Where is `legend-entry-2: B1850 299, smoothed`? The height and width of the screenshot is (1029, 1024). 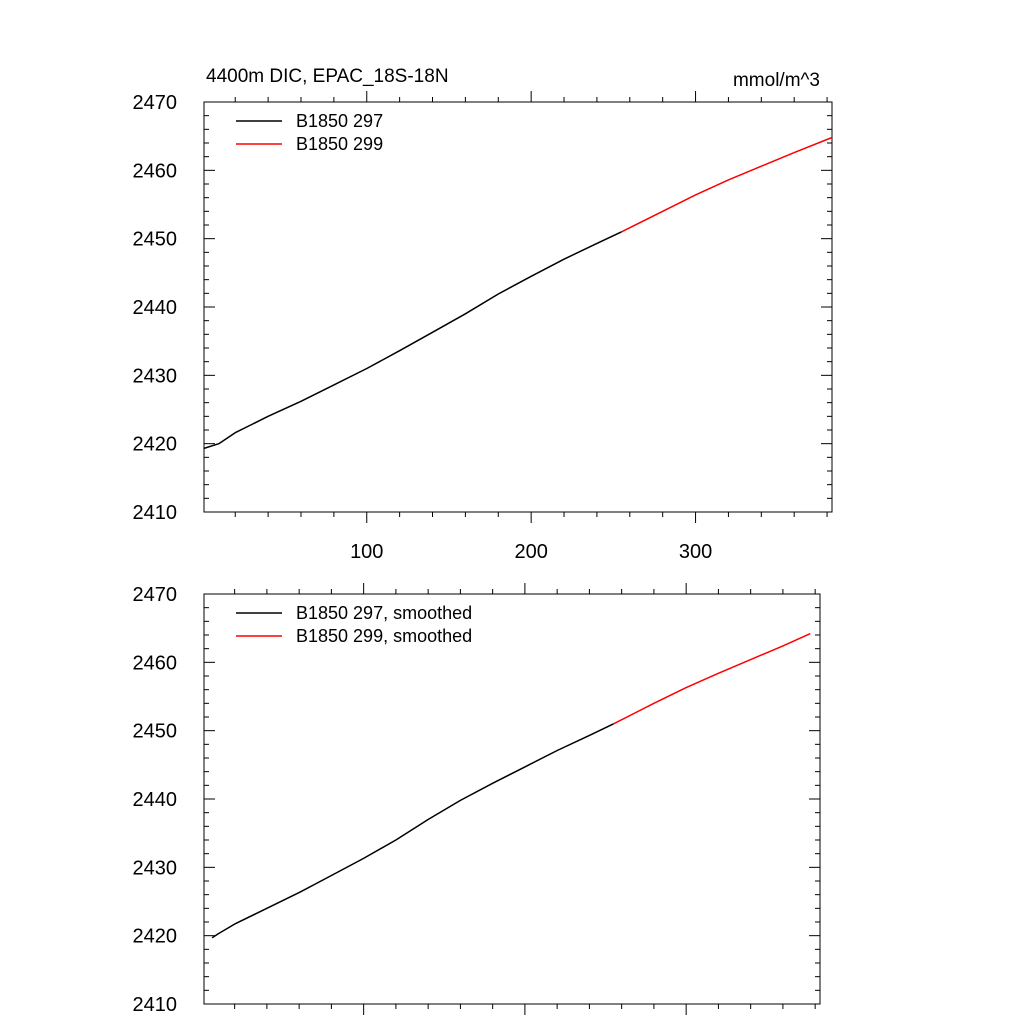
legend-entry-2: B1850 299, smoothed is located at coordinates (384, 636).